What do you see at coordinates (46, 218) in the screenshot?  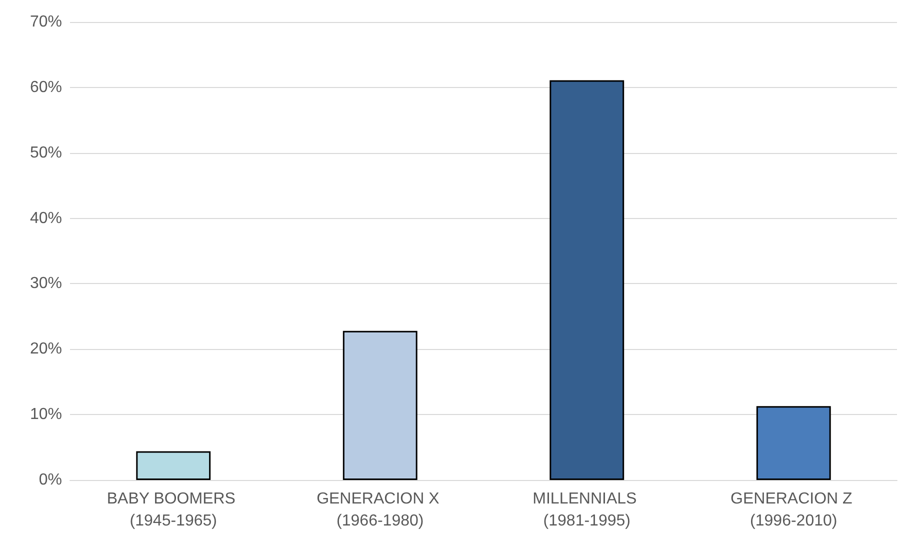 I see `y-tick-label: 40%` at bounding box center [46, 218].